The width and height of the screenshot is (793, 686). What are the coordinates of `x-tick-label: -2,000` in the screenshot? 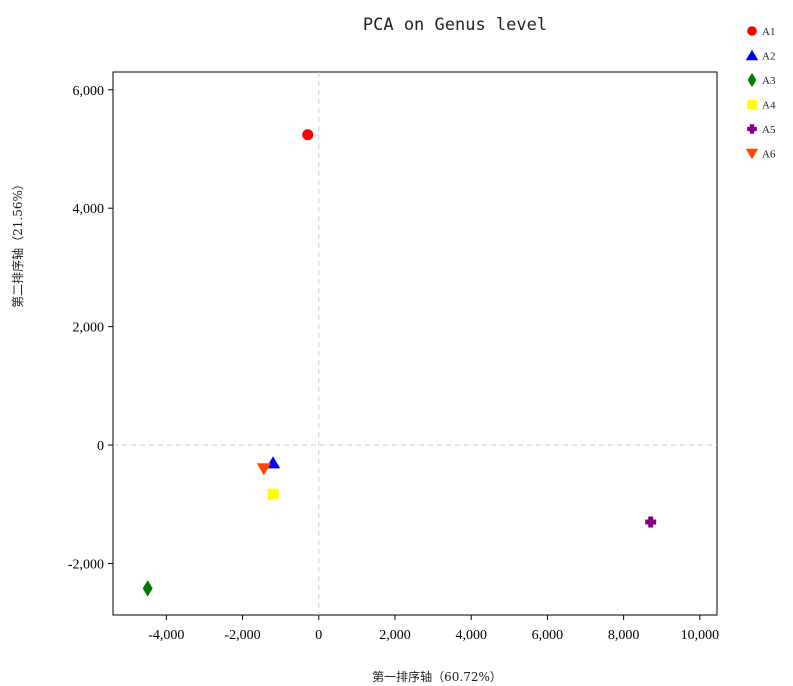 It's located at (242, 635).